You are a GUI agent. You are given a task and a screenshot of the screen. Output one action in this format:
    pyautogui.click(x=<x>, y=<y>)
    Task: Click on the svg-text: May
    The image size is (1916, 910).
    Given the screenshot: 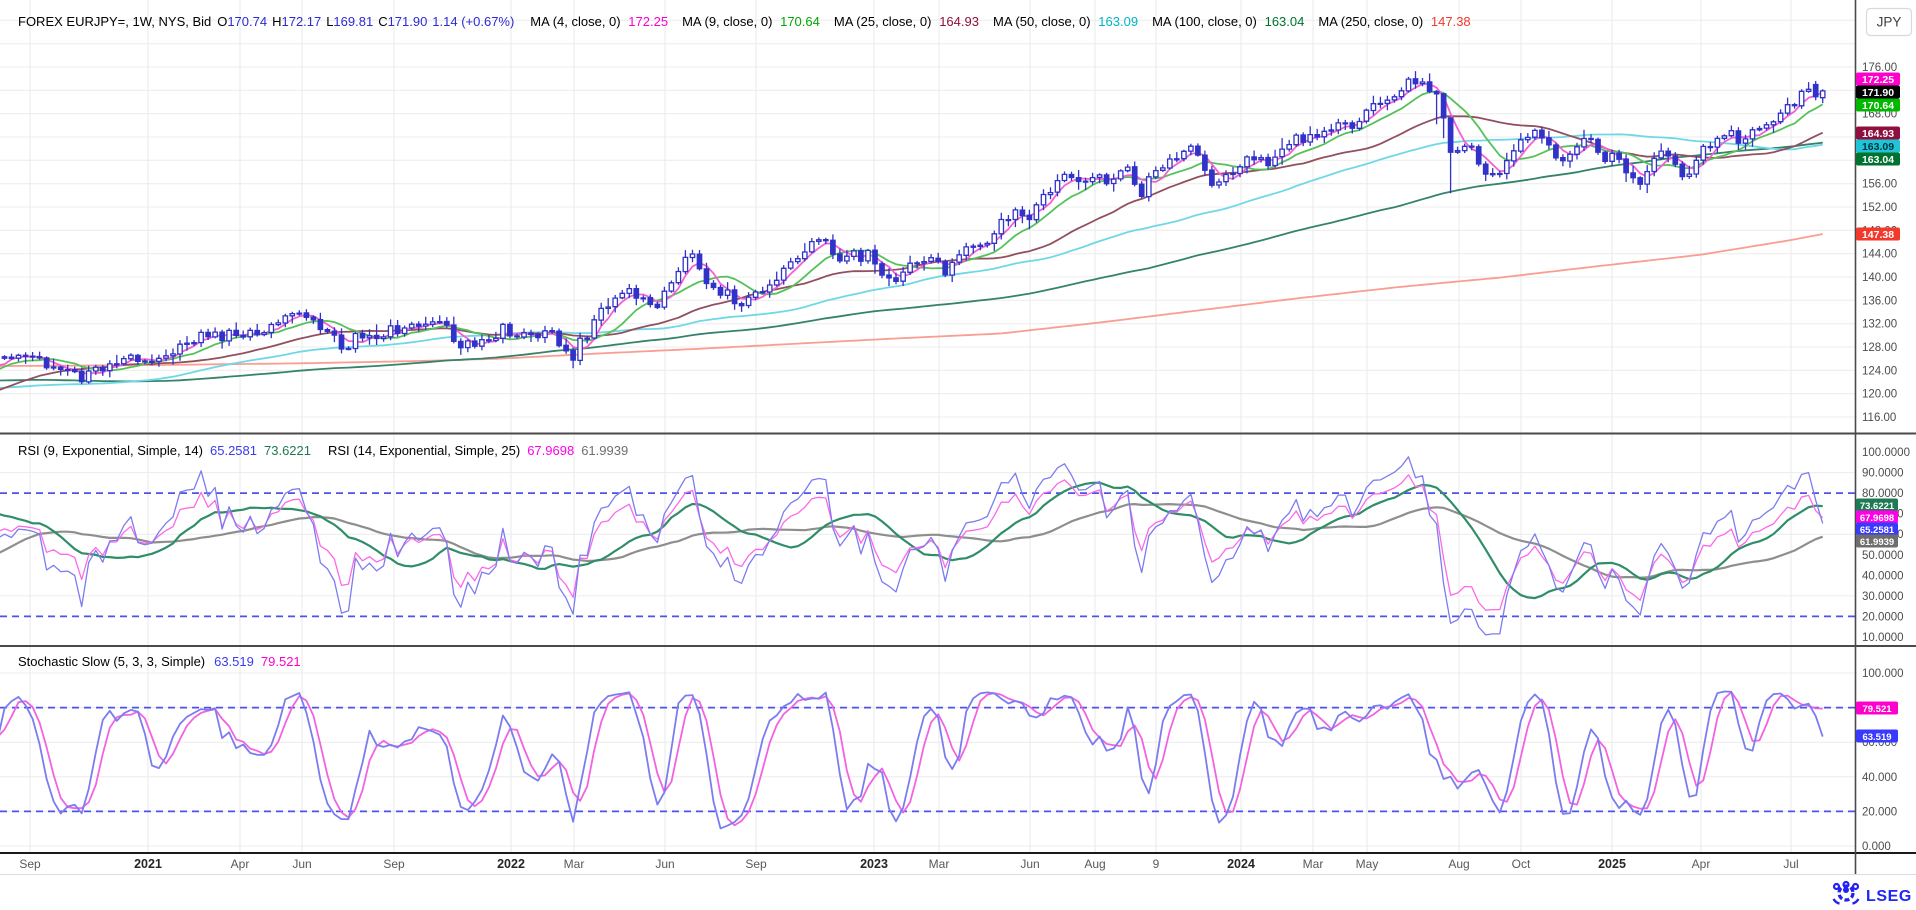 What is the action you would take?
    pyautogui.click(x=1367, y=864)
    